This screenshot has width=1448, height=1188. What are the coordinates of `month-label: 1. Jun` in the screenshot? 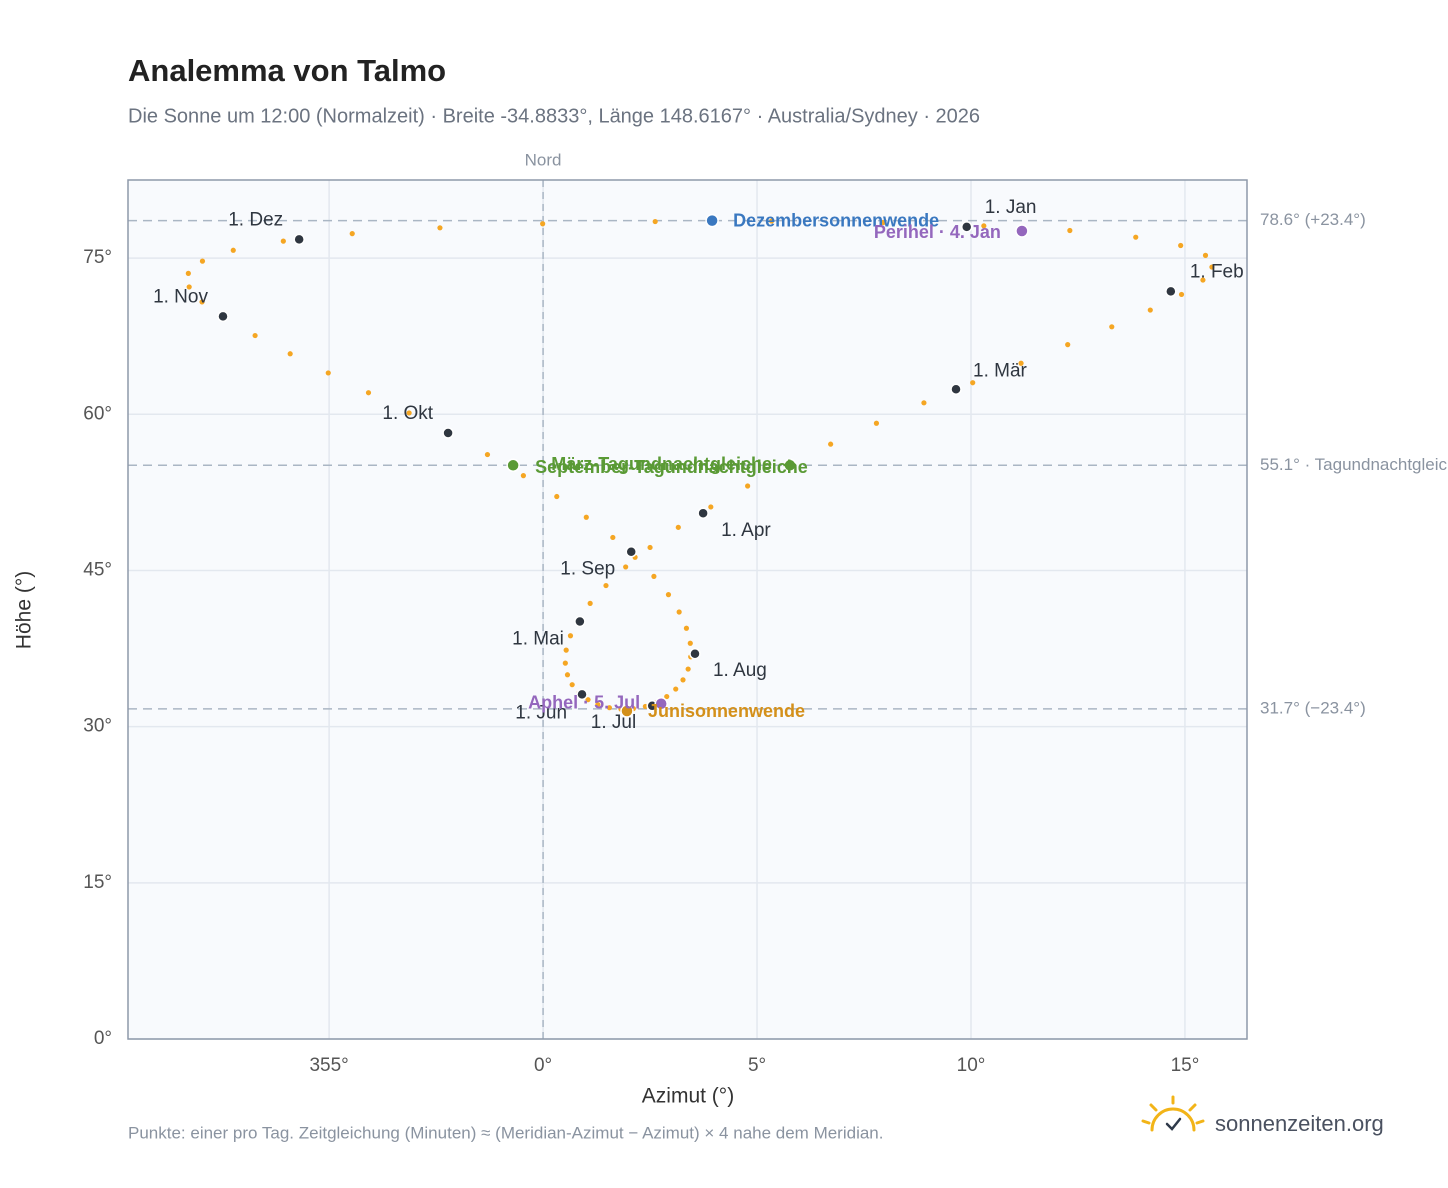 It's located at (541, 712).